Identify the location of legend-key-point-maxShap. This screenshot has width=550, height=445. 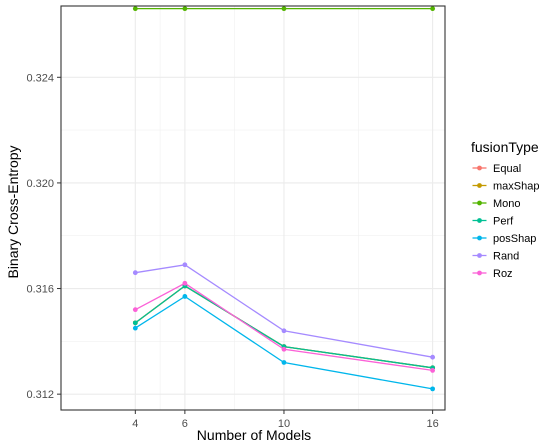
(479, 185).